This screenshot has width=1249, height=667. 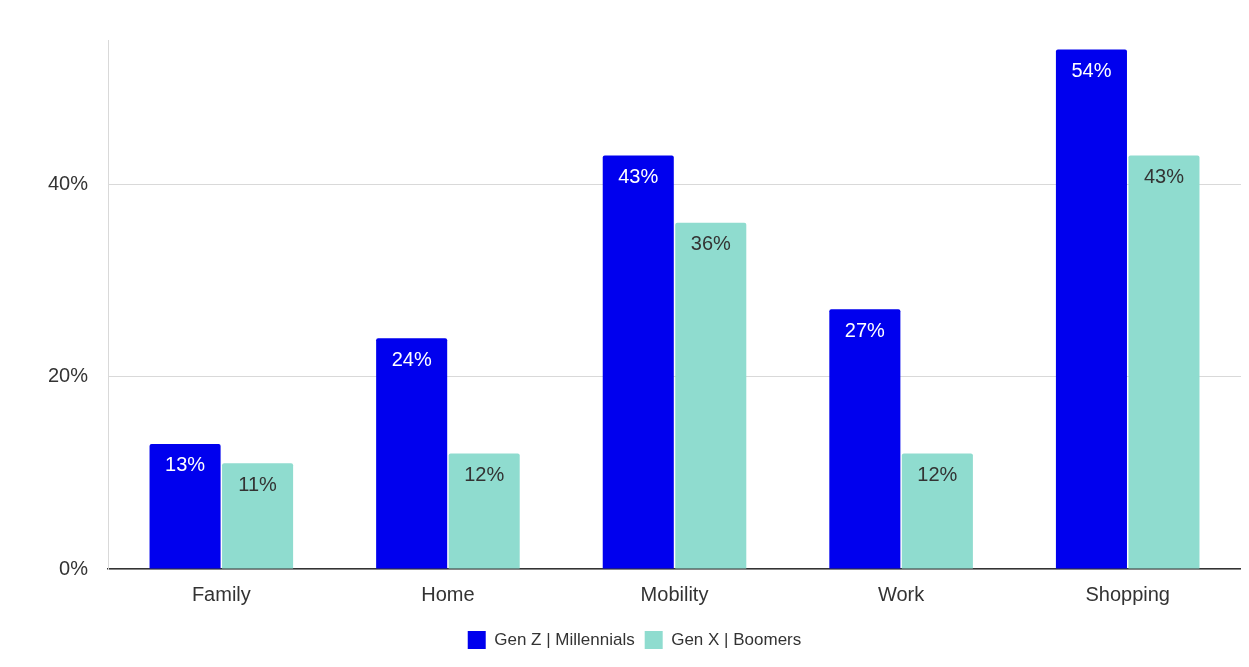 I want to click on x-tick-label: Shopping, so click(x=1127, y=593).